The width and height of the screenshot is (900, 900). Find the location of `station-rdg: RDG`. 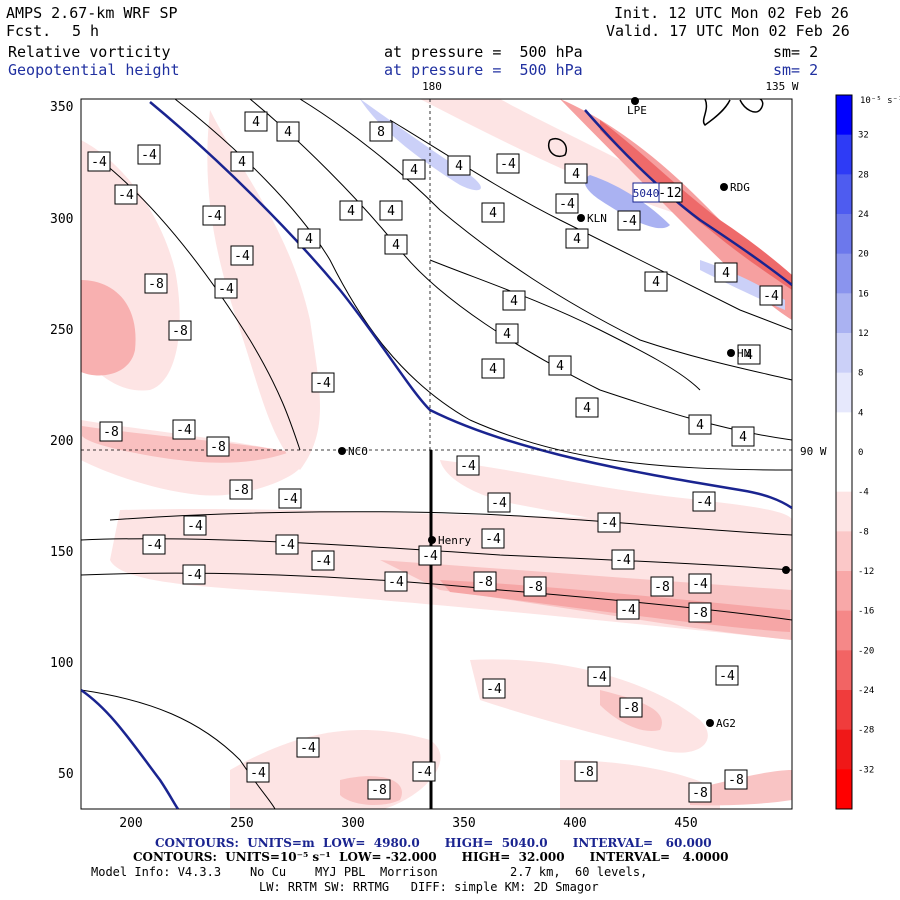

station-rdg: RDG is located at coordinates (735, 187).